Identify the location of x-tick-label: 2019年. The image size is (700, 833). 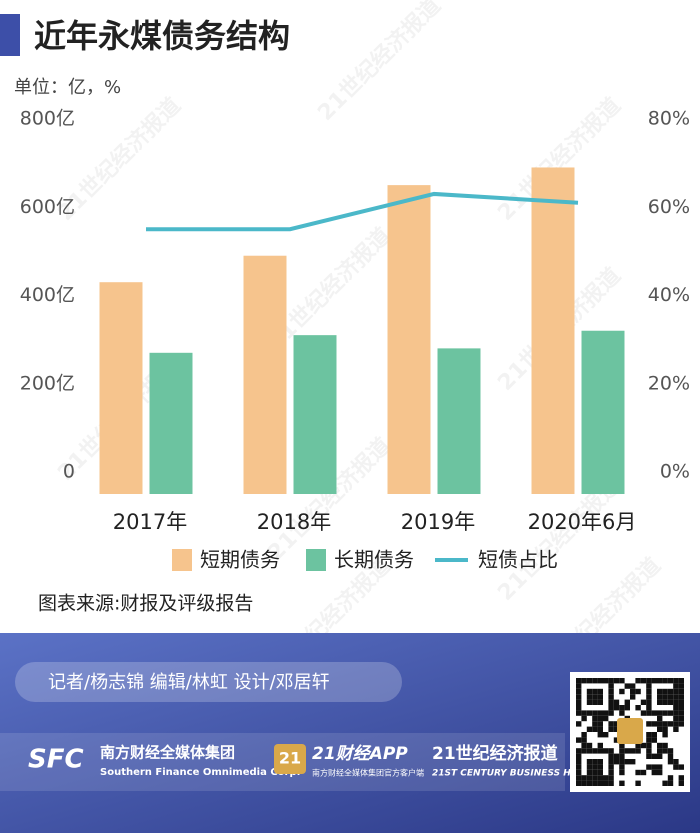
(438, 522).